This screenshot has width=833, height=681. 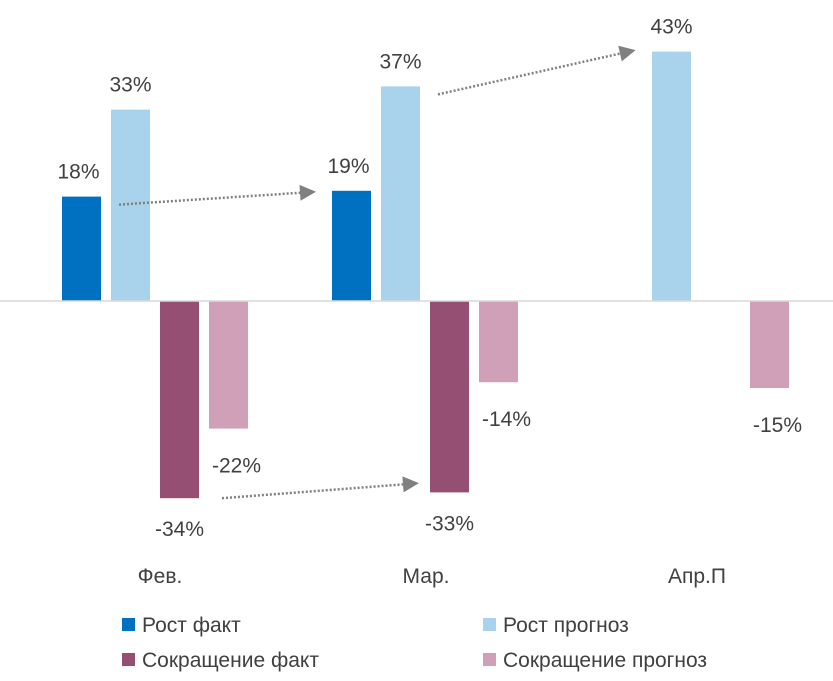 I want to click on data-label-3-1: -34%, so click(x=179, y=529).